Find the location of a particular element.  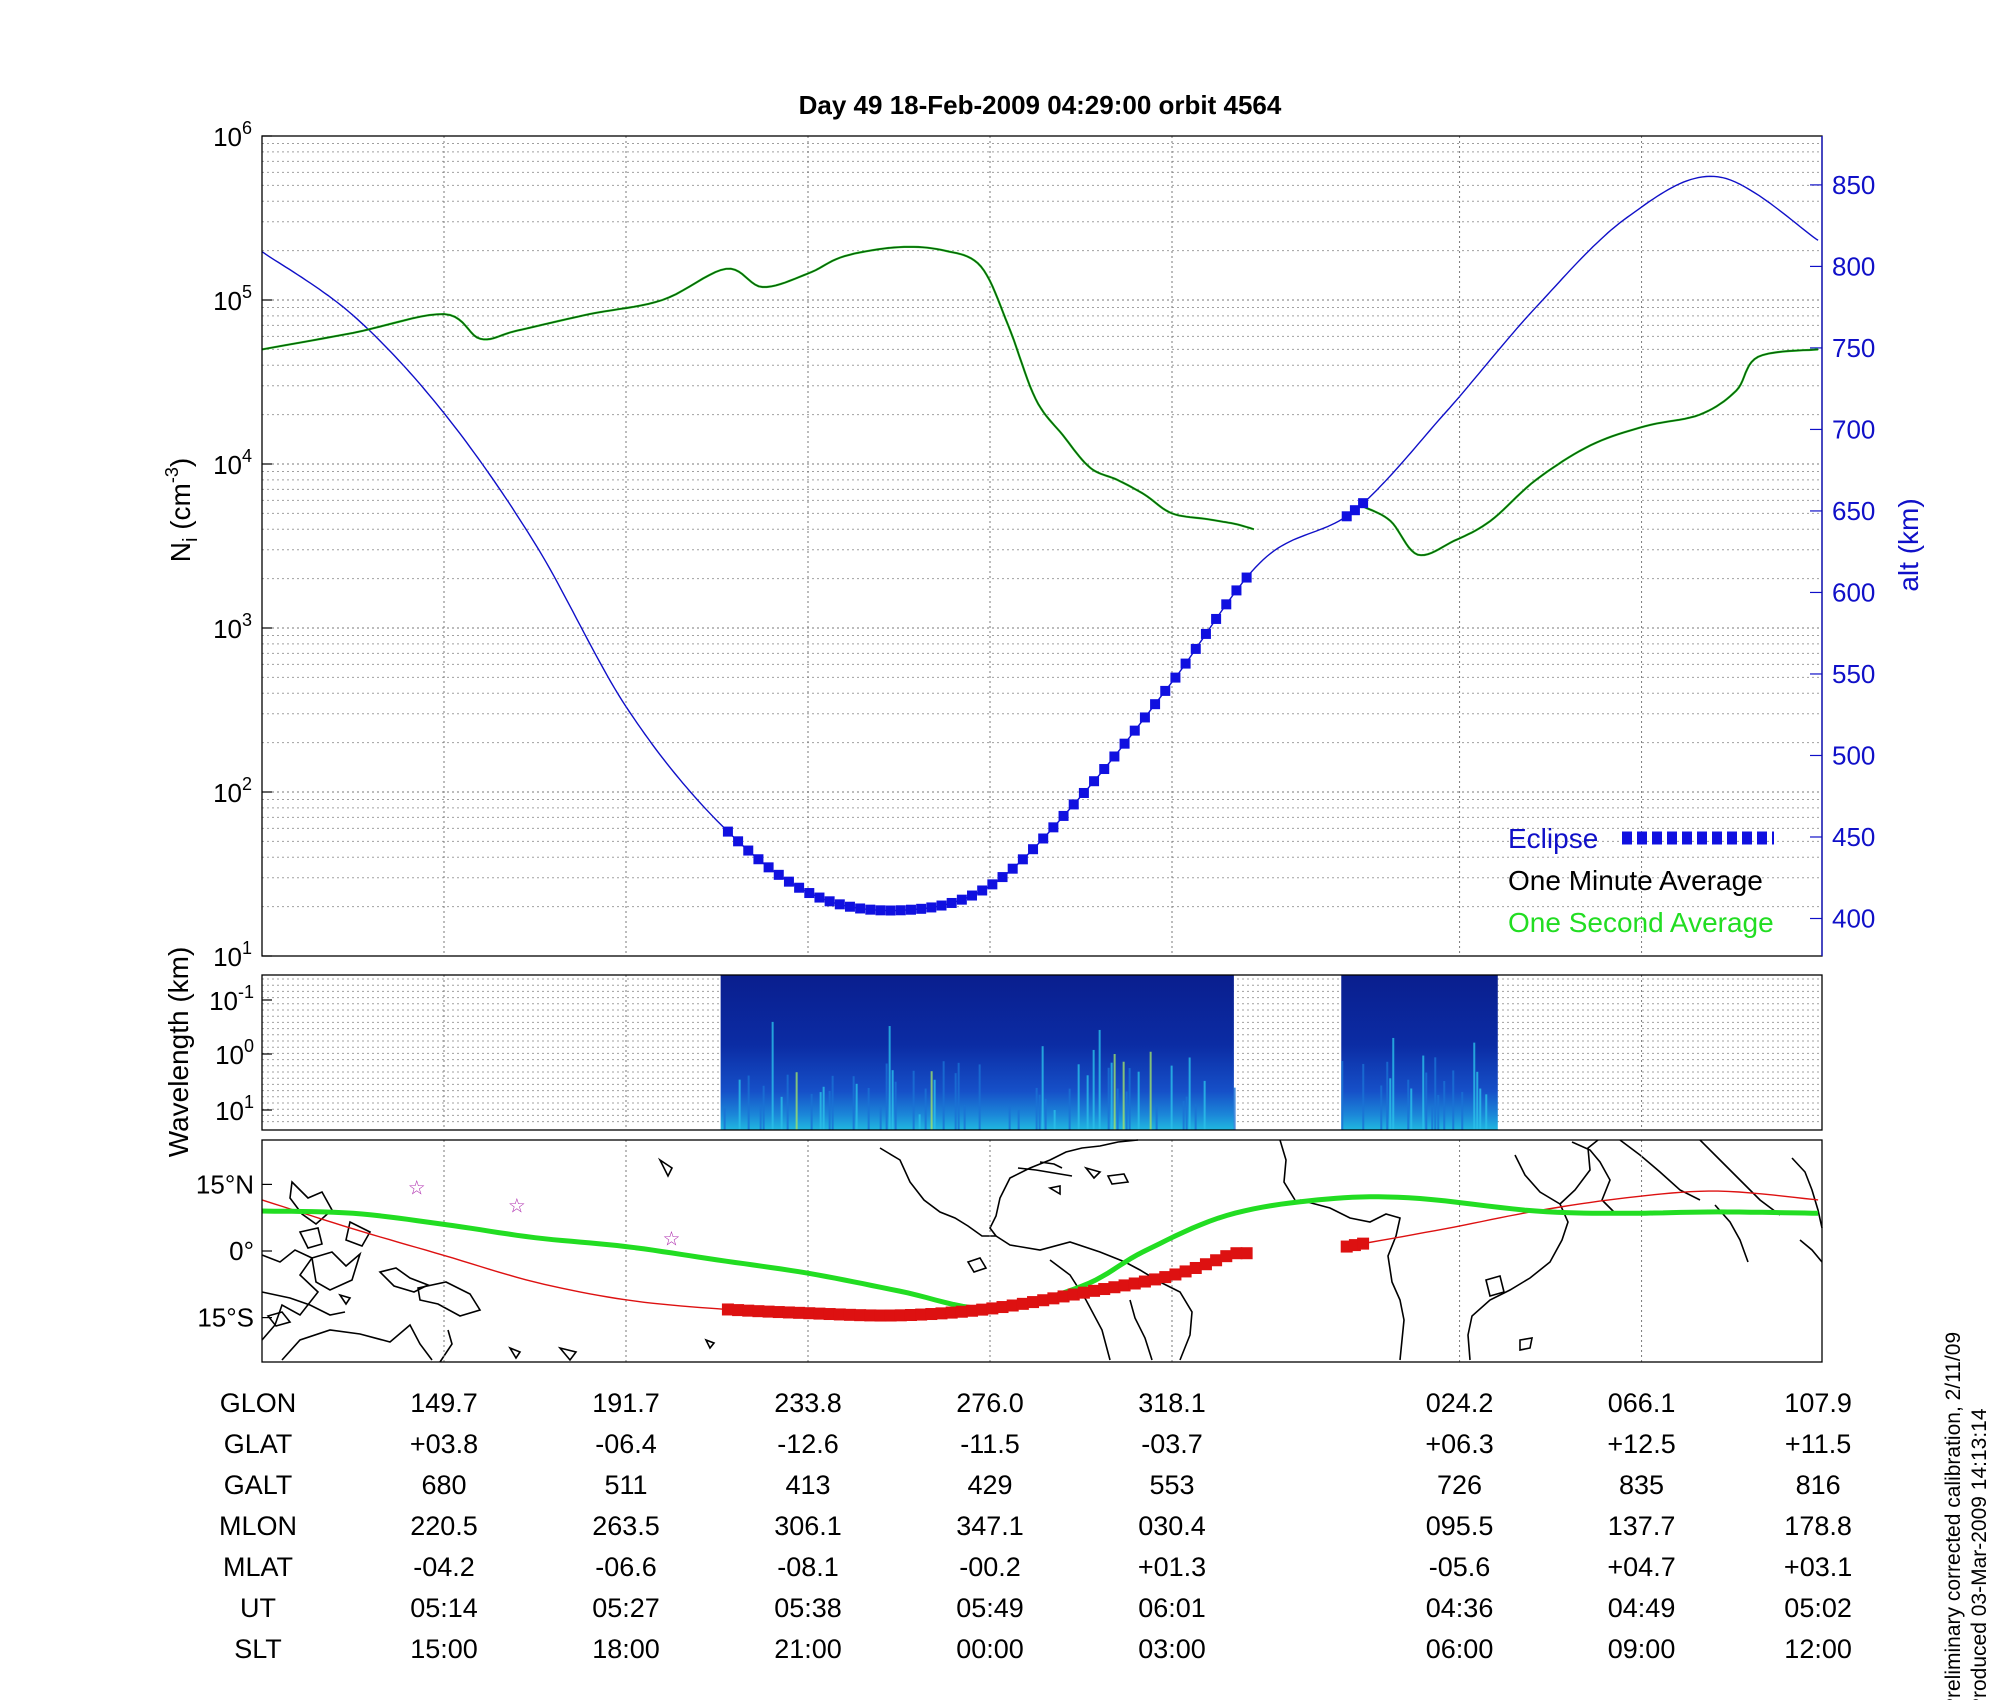

spectrogram-tick-label: 10⁻¹ is located at coordinates (231, 999).